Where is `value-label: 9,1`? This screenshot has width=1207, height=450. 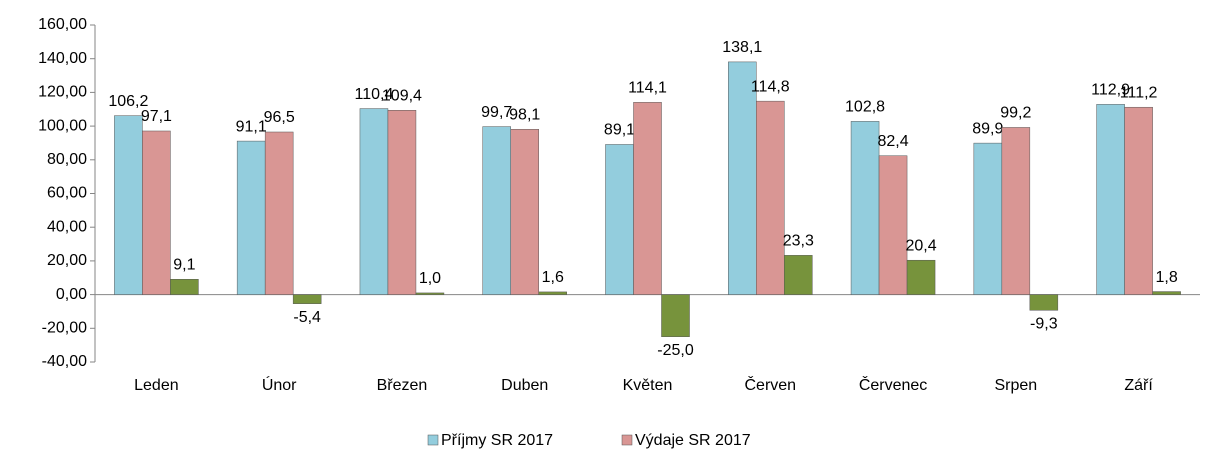 value-label: 9,1 is located at coordinates (184, 264).